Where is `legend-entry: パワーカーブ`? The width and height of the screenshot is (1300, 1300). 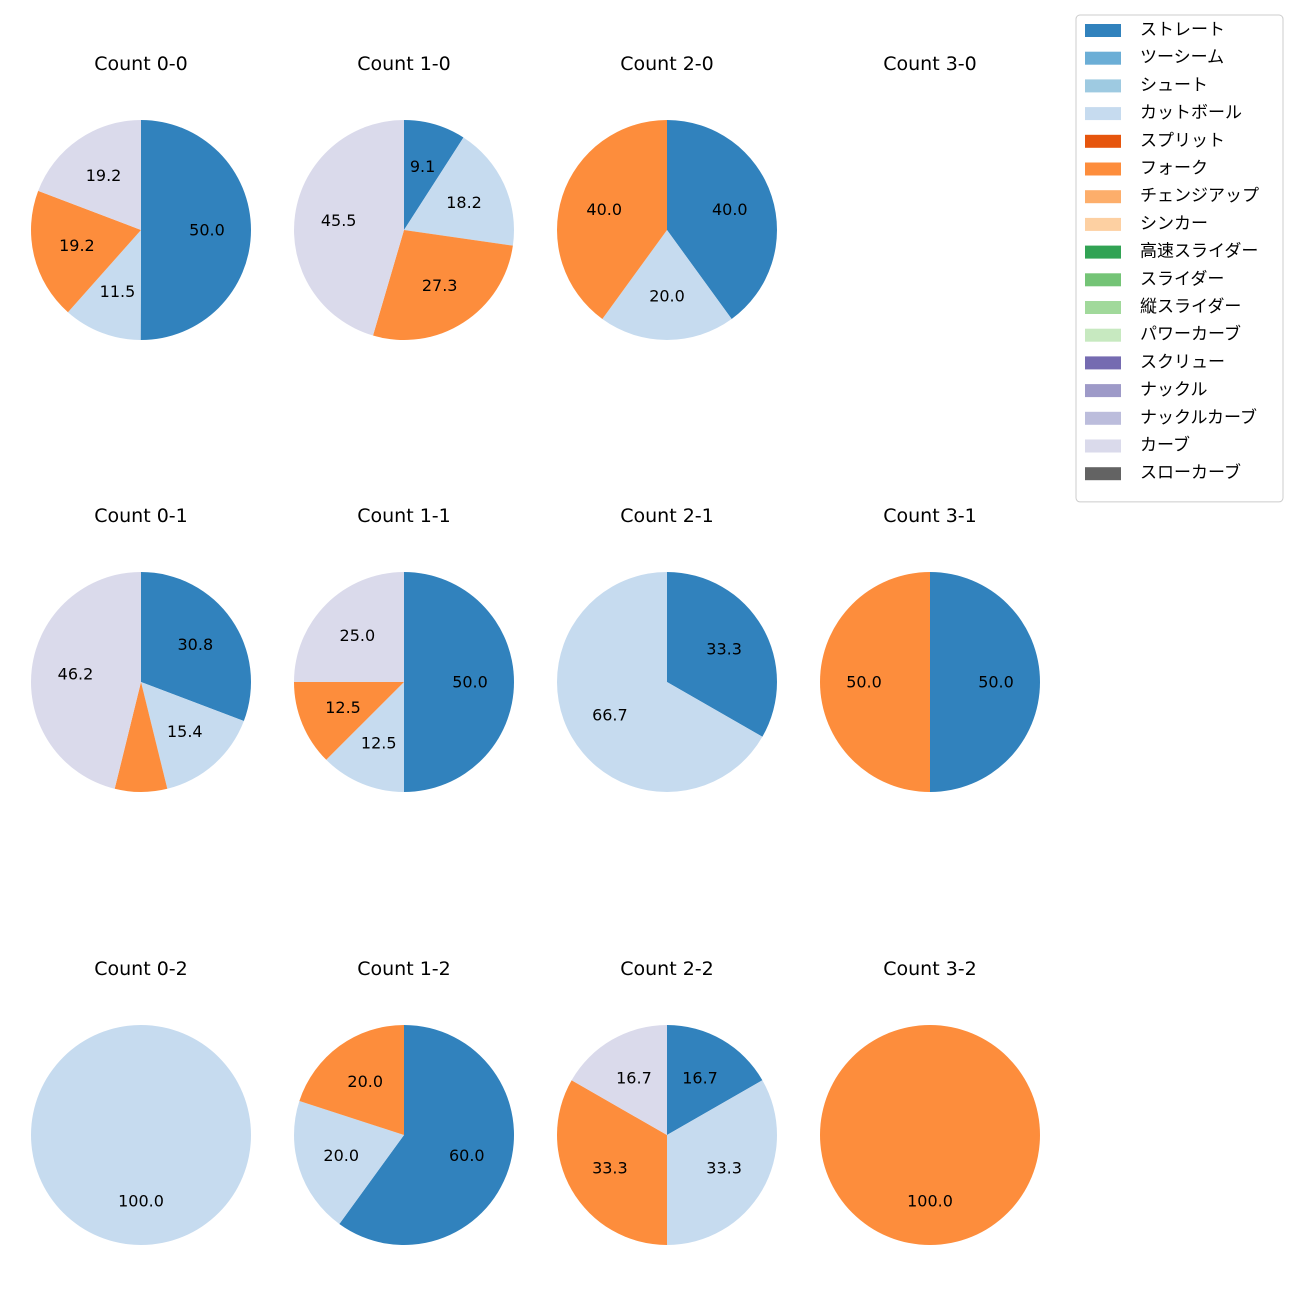
legend-entry: パワーカーブ is located at coordinates (1190, 334).